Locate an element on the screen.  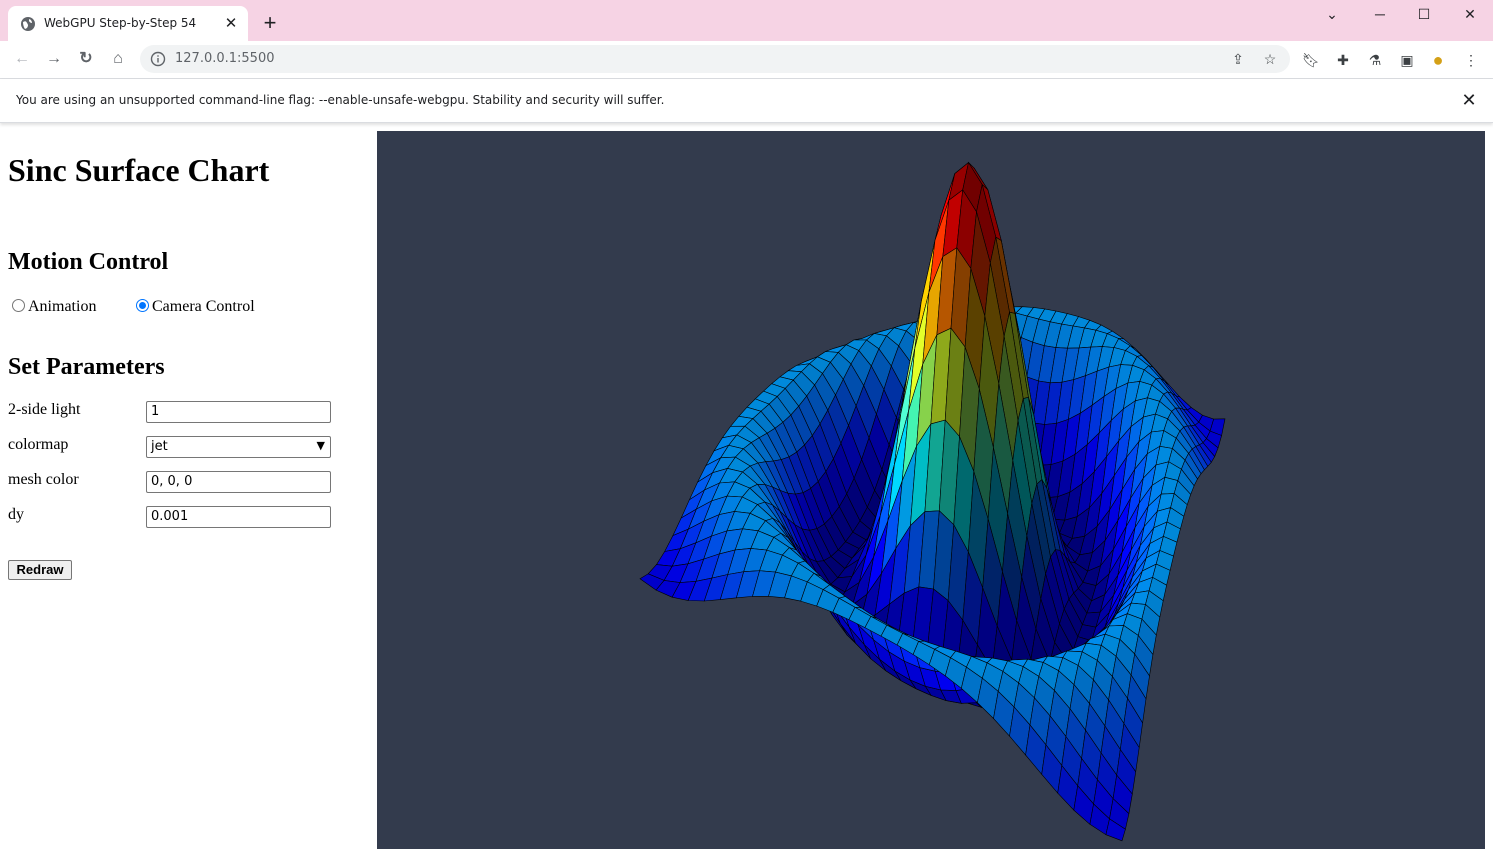
camera-control-radio: Camera Control is located at coordinates (195, 307).